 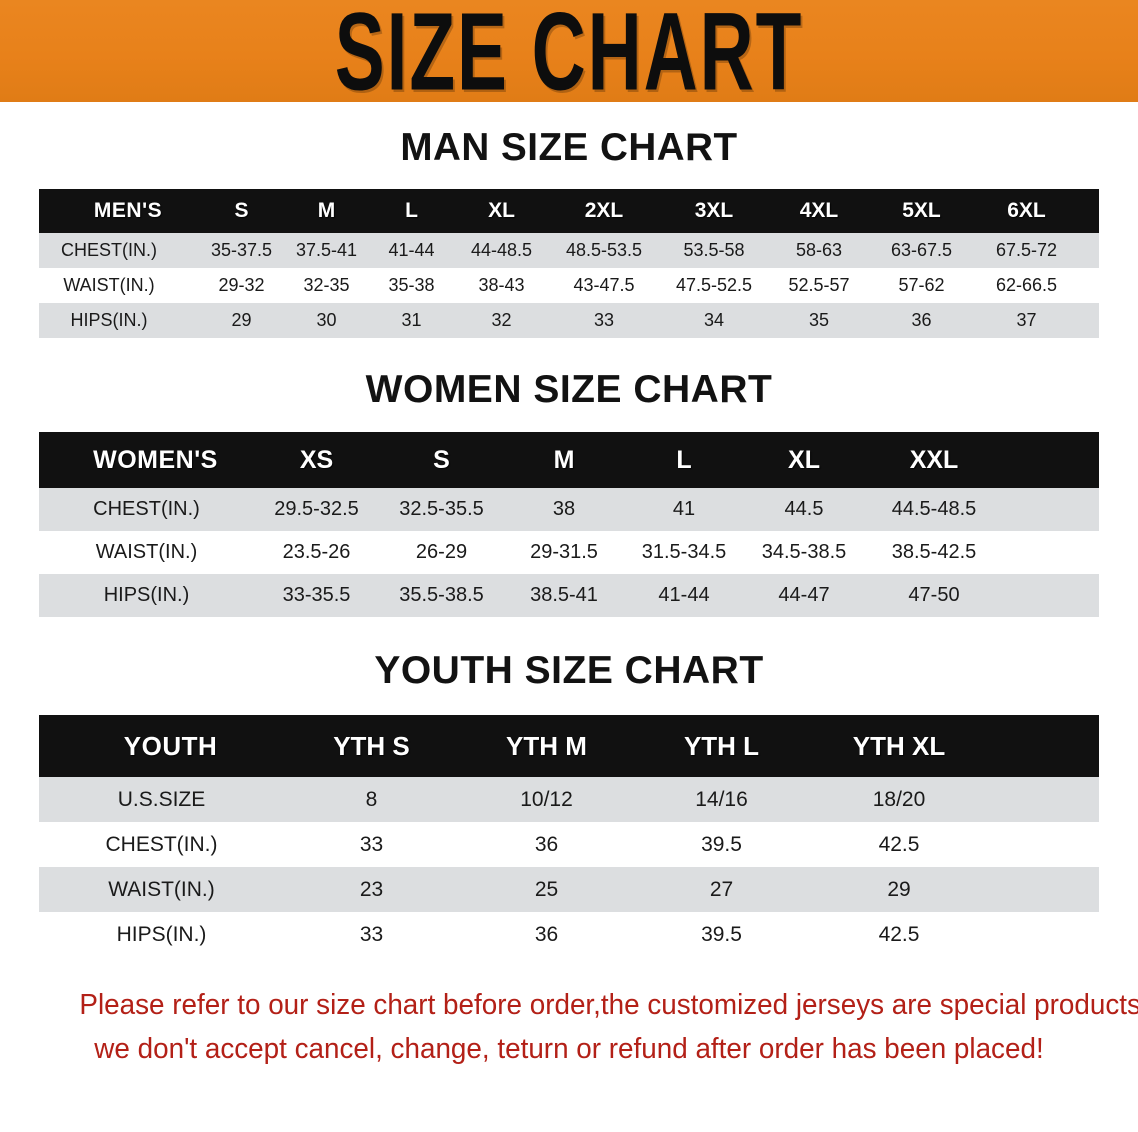 I want to click on youth-us-size-m: 10/12, so click(x=546, y=799).